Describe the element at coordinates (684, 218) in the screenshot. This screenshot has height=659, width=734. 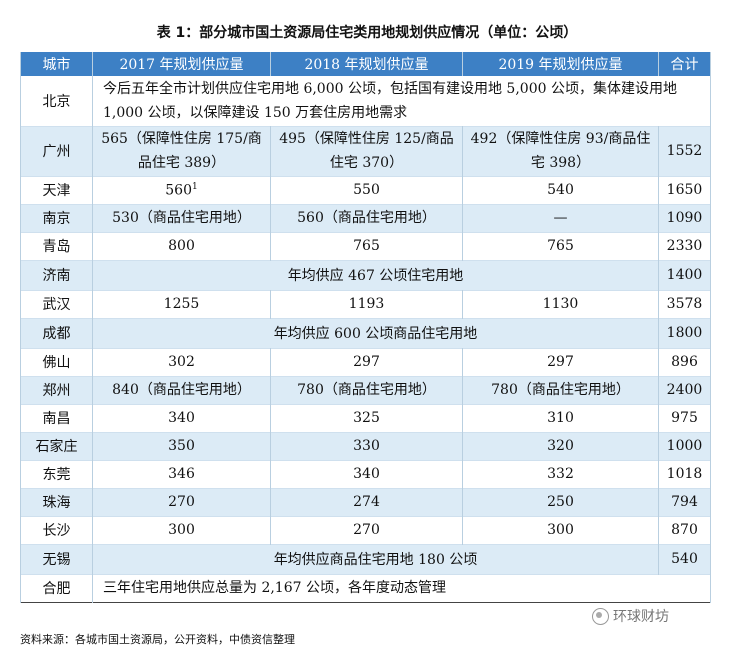
I see `cell-total: 1090` at that location.